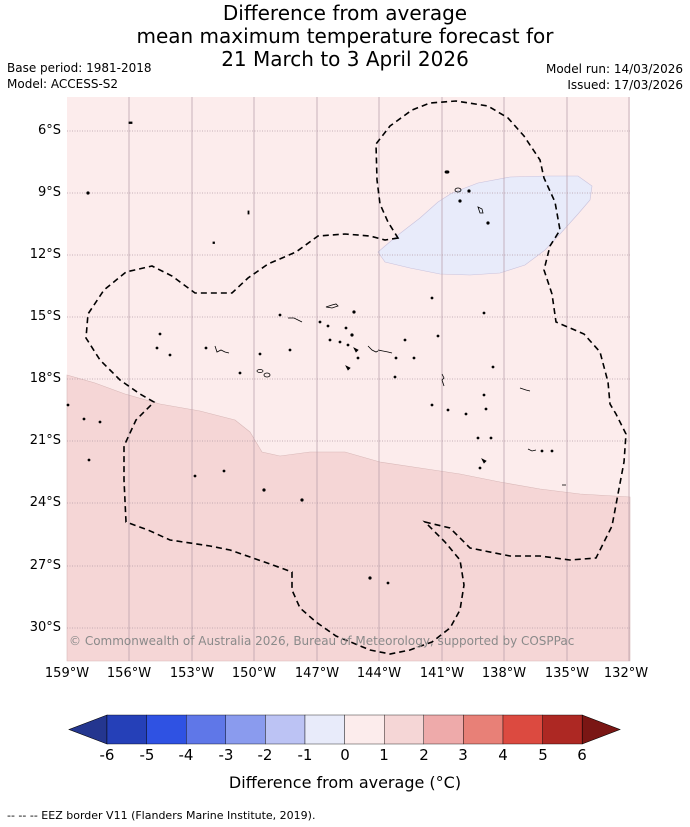 This screenshot has height=827, width=690. I want to click on model-name: Model: ACCESS-S2, so click(63, 84).